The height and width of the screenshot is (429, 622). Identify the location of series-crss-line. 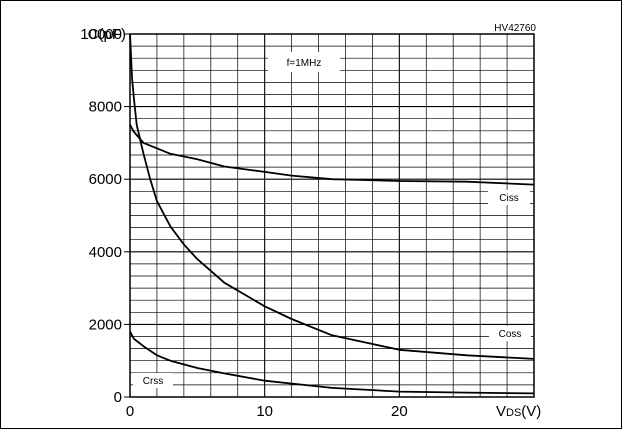
(332, 363).